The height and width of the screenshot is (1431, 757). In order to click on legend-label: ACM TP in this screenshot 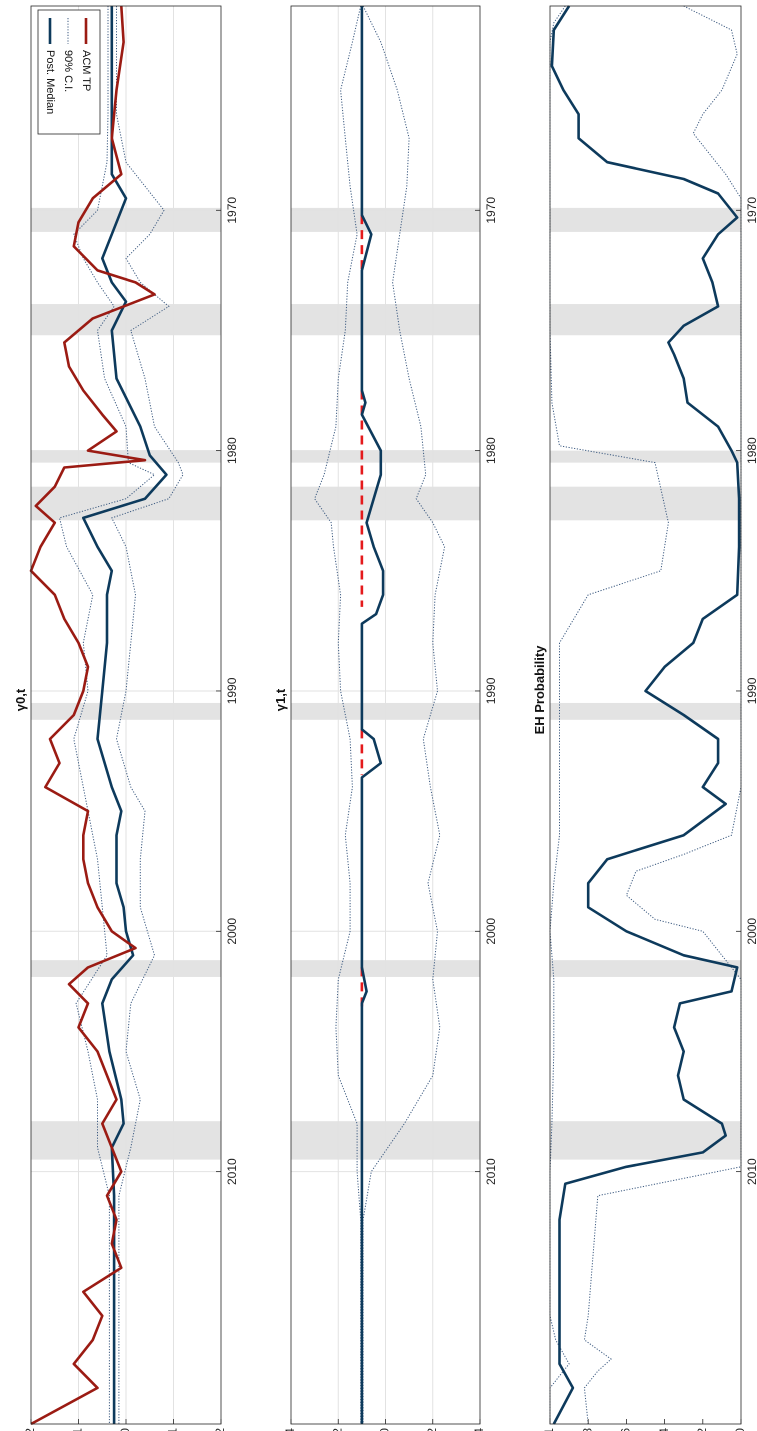, I will do `click(86, 70)`.